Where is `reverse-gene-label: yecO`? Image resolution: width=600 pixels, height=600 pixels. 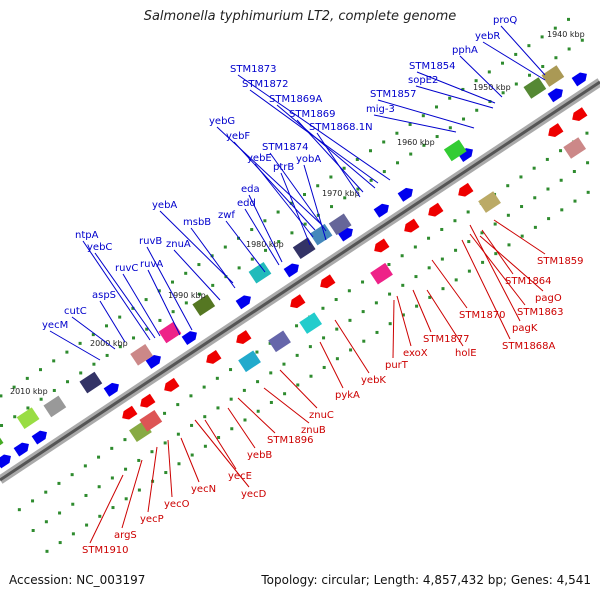 reverse-gene-label: yecO is located at coordinates (177, 504).